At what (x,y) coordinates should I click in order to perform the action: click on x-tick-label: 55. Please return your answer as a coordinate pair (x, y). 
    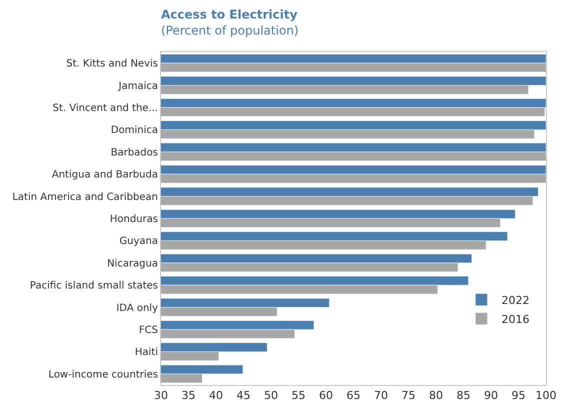
    Looking at the image, I should click on (299, 395).